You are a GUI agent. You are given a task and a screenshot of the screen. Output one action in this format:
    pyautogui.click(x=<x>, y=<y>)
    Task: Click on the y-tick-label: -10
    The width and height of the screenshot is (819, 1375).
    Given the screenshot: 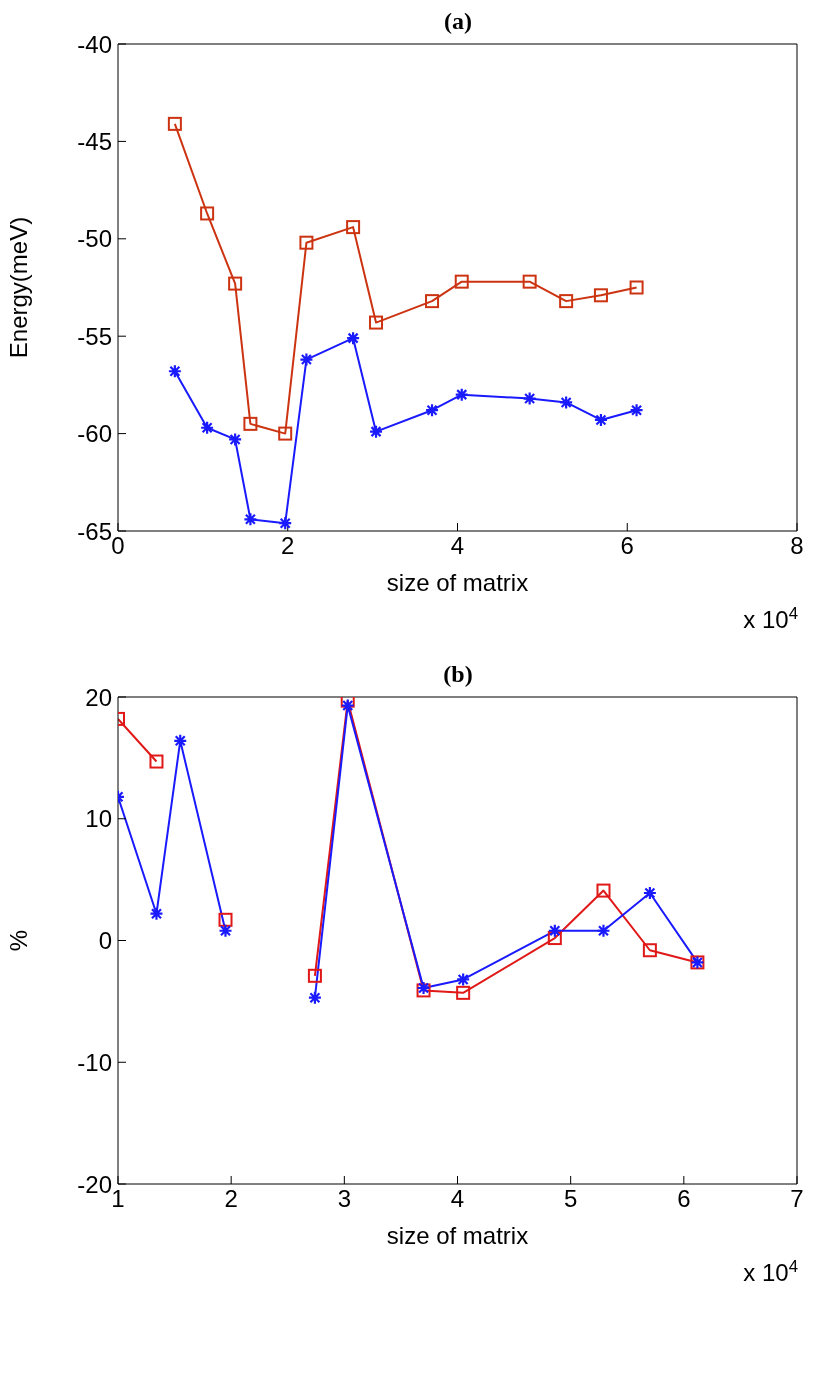 What is the action you would take?
    pyautogui.click(x=94, y=1062)
    